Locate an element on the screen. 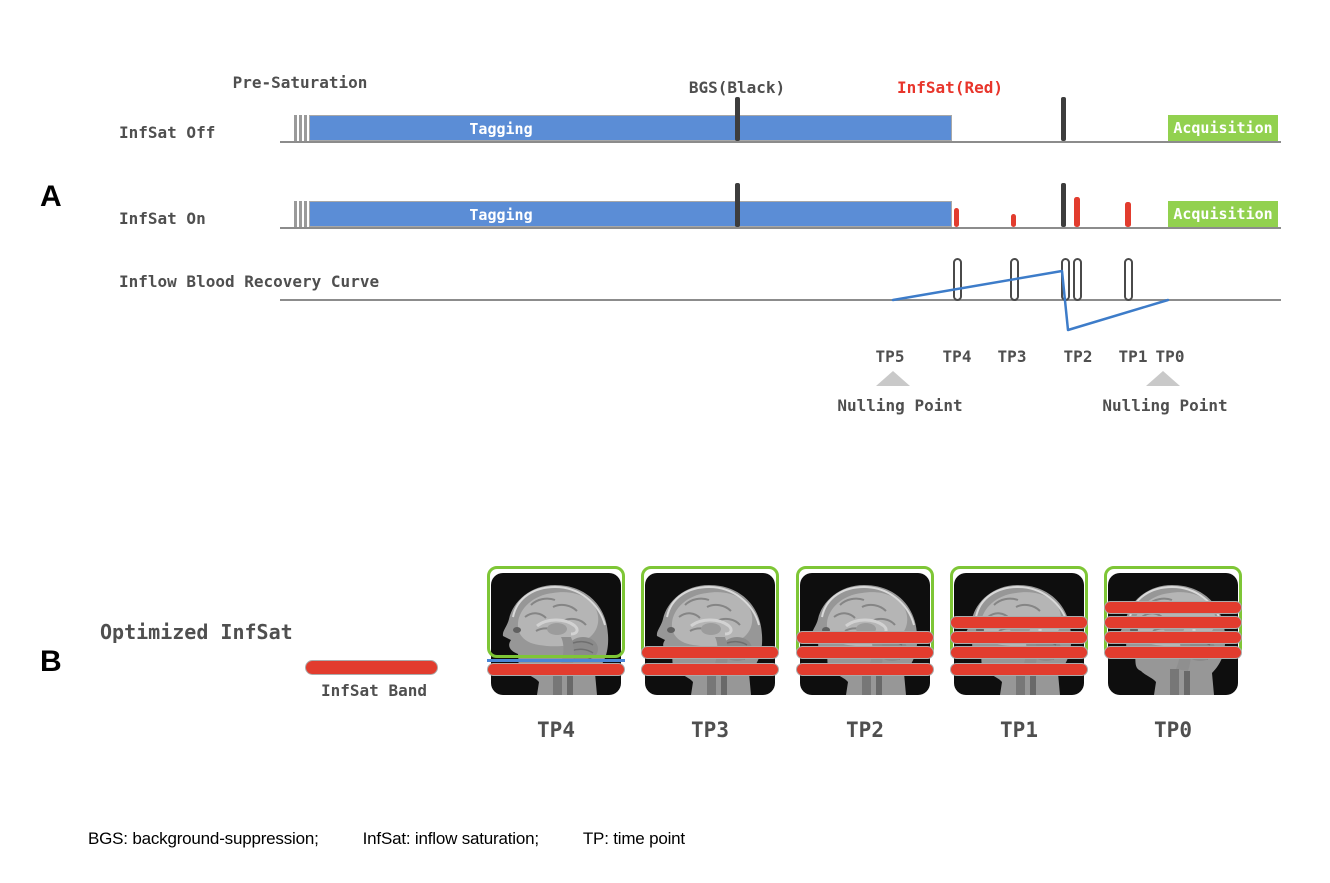  inflow-recovery-curve is located at coordinates (1030, 300).